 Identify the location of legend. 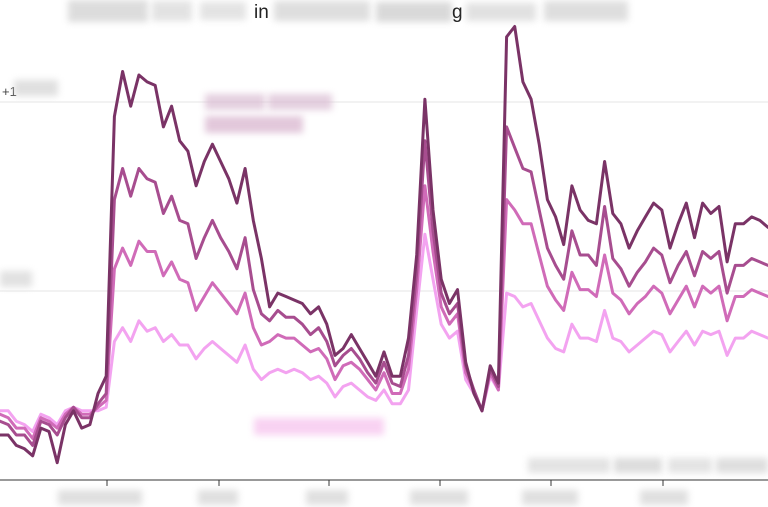
(268, 113).